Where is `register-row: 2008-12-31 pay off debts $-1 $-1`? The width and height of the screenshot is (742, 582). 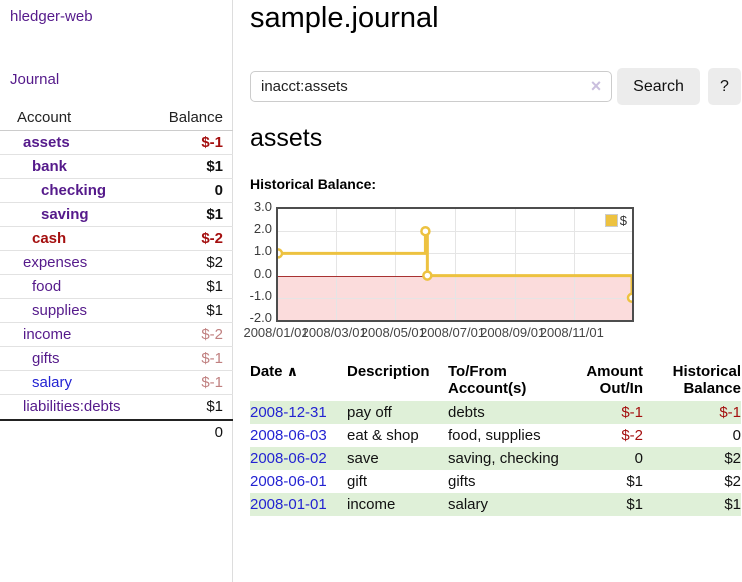 register-row: 2008-12-31 pay off debts $-1 $-1 is located at coordinates (495, 412).